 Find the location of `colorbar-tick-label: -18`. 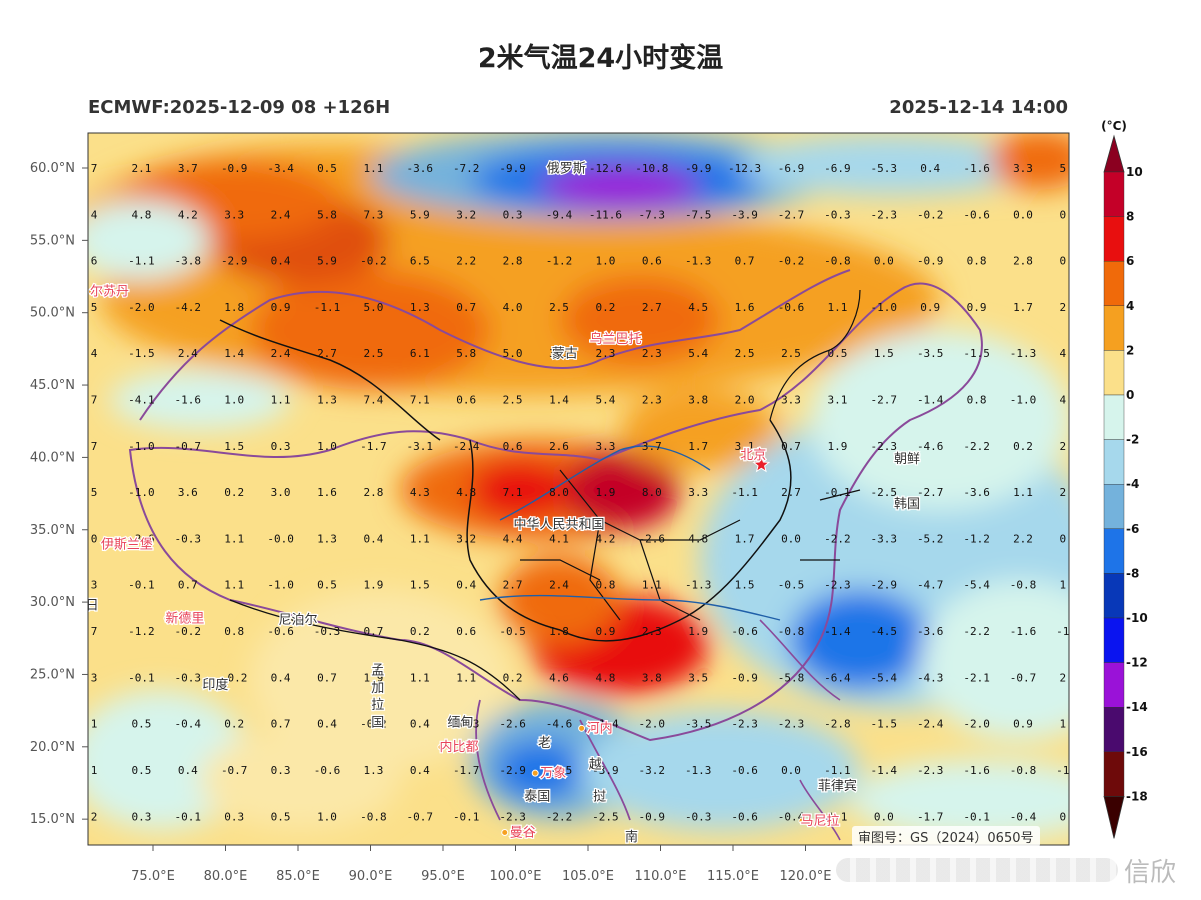

colorbar-tick-label: -18 is located at coordinates (1137, 796).